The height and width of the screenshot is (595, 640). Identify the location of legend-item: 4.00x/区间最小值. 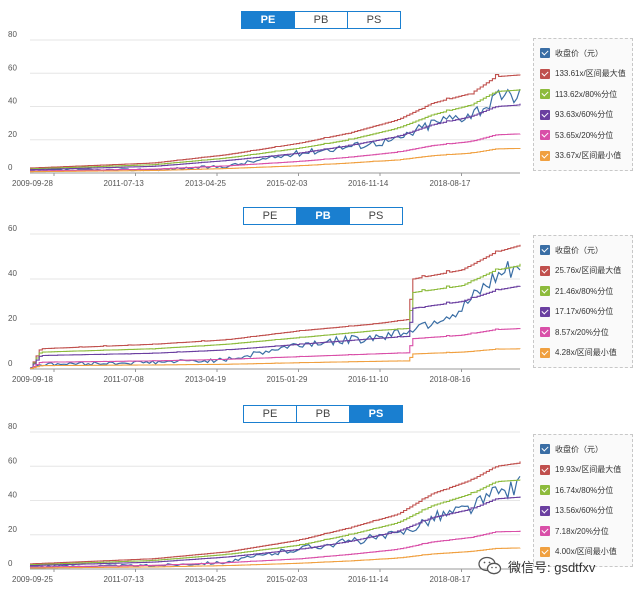
(586, 552).